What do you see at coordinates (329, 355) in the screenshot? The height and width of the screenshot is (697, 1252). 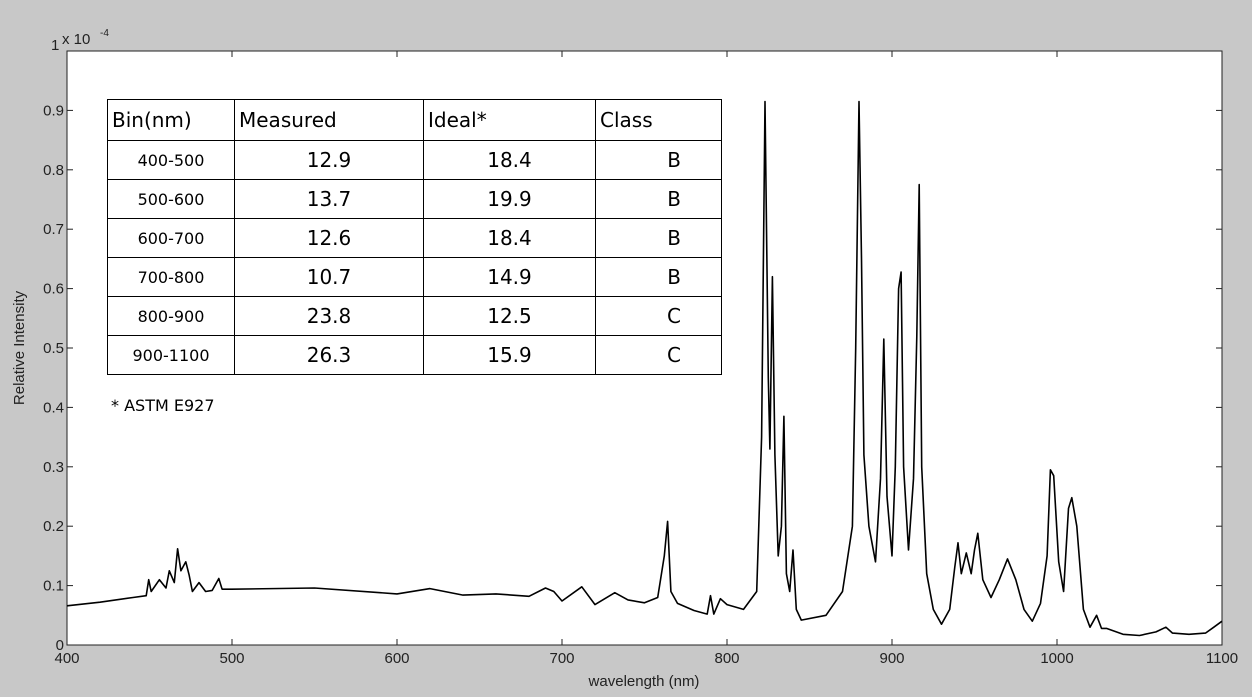 I see `measured-cell: 26.3` at bounding box center [329, 355].